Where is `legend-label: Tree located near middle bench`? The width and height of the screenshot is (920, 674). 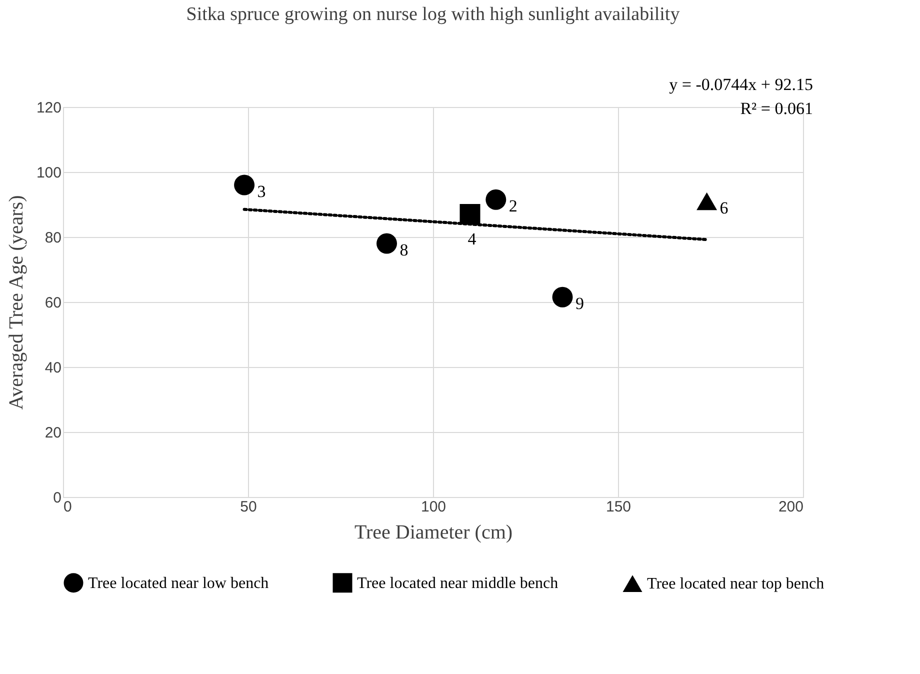 legend-label: Tree located near middle bench is located at coordinates (457, 583).